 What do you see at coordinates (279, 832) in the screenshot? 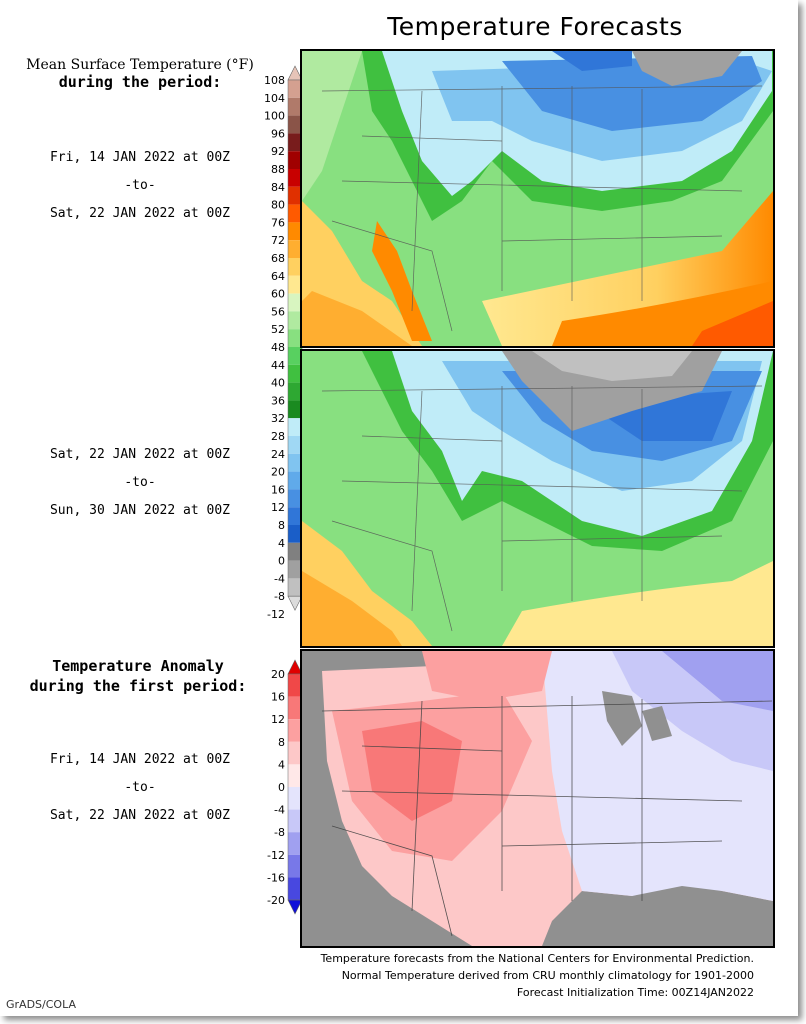
I see `anomaly-colorbar-tick-label: -8` at bounding box center [279, 832].